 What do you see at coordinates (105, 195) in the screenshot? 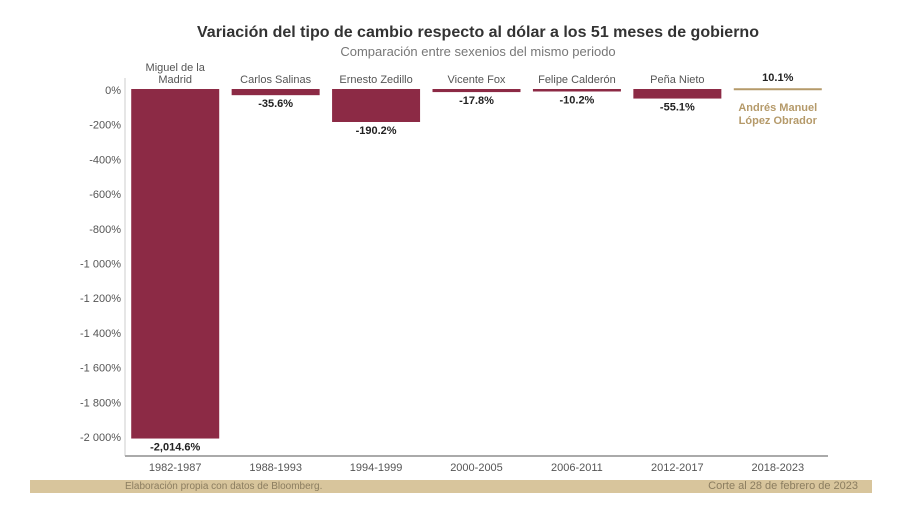
I see `y-tick-label: -600%` at bounding box center [105, 195].